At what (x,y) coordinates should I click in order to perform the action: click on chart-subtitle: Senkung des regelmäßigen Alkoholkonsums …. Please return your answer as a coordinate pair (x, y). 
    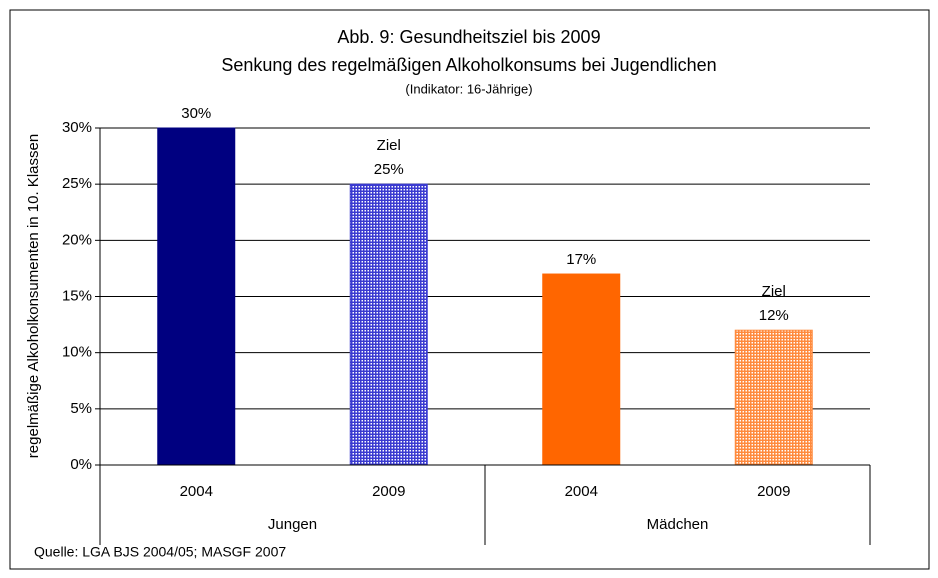
    Looking at the image, I should click on (468, 65).